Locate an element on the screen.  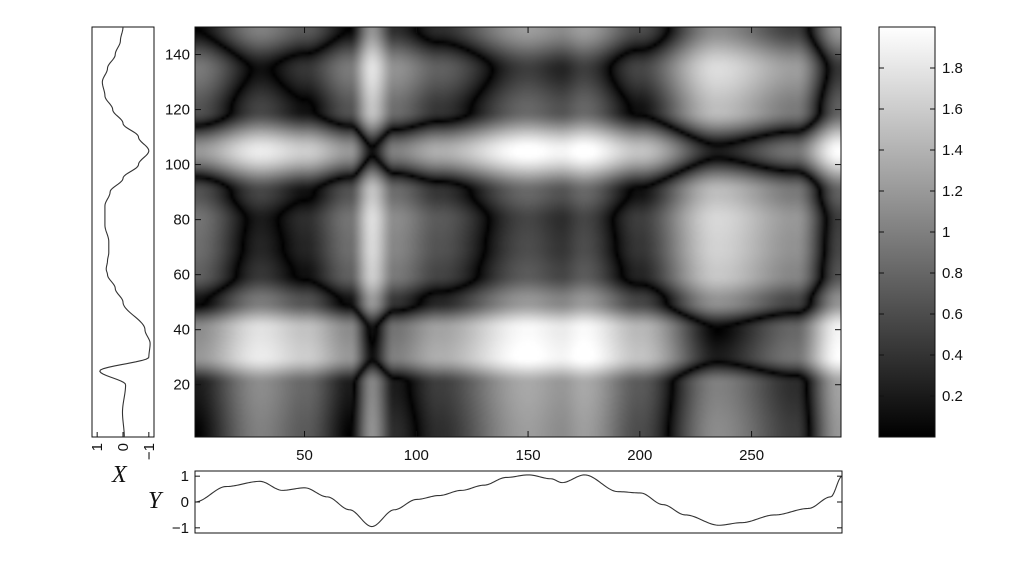
y-signal-tick-label: −1 is located at coordinates (180, 528).